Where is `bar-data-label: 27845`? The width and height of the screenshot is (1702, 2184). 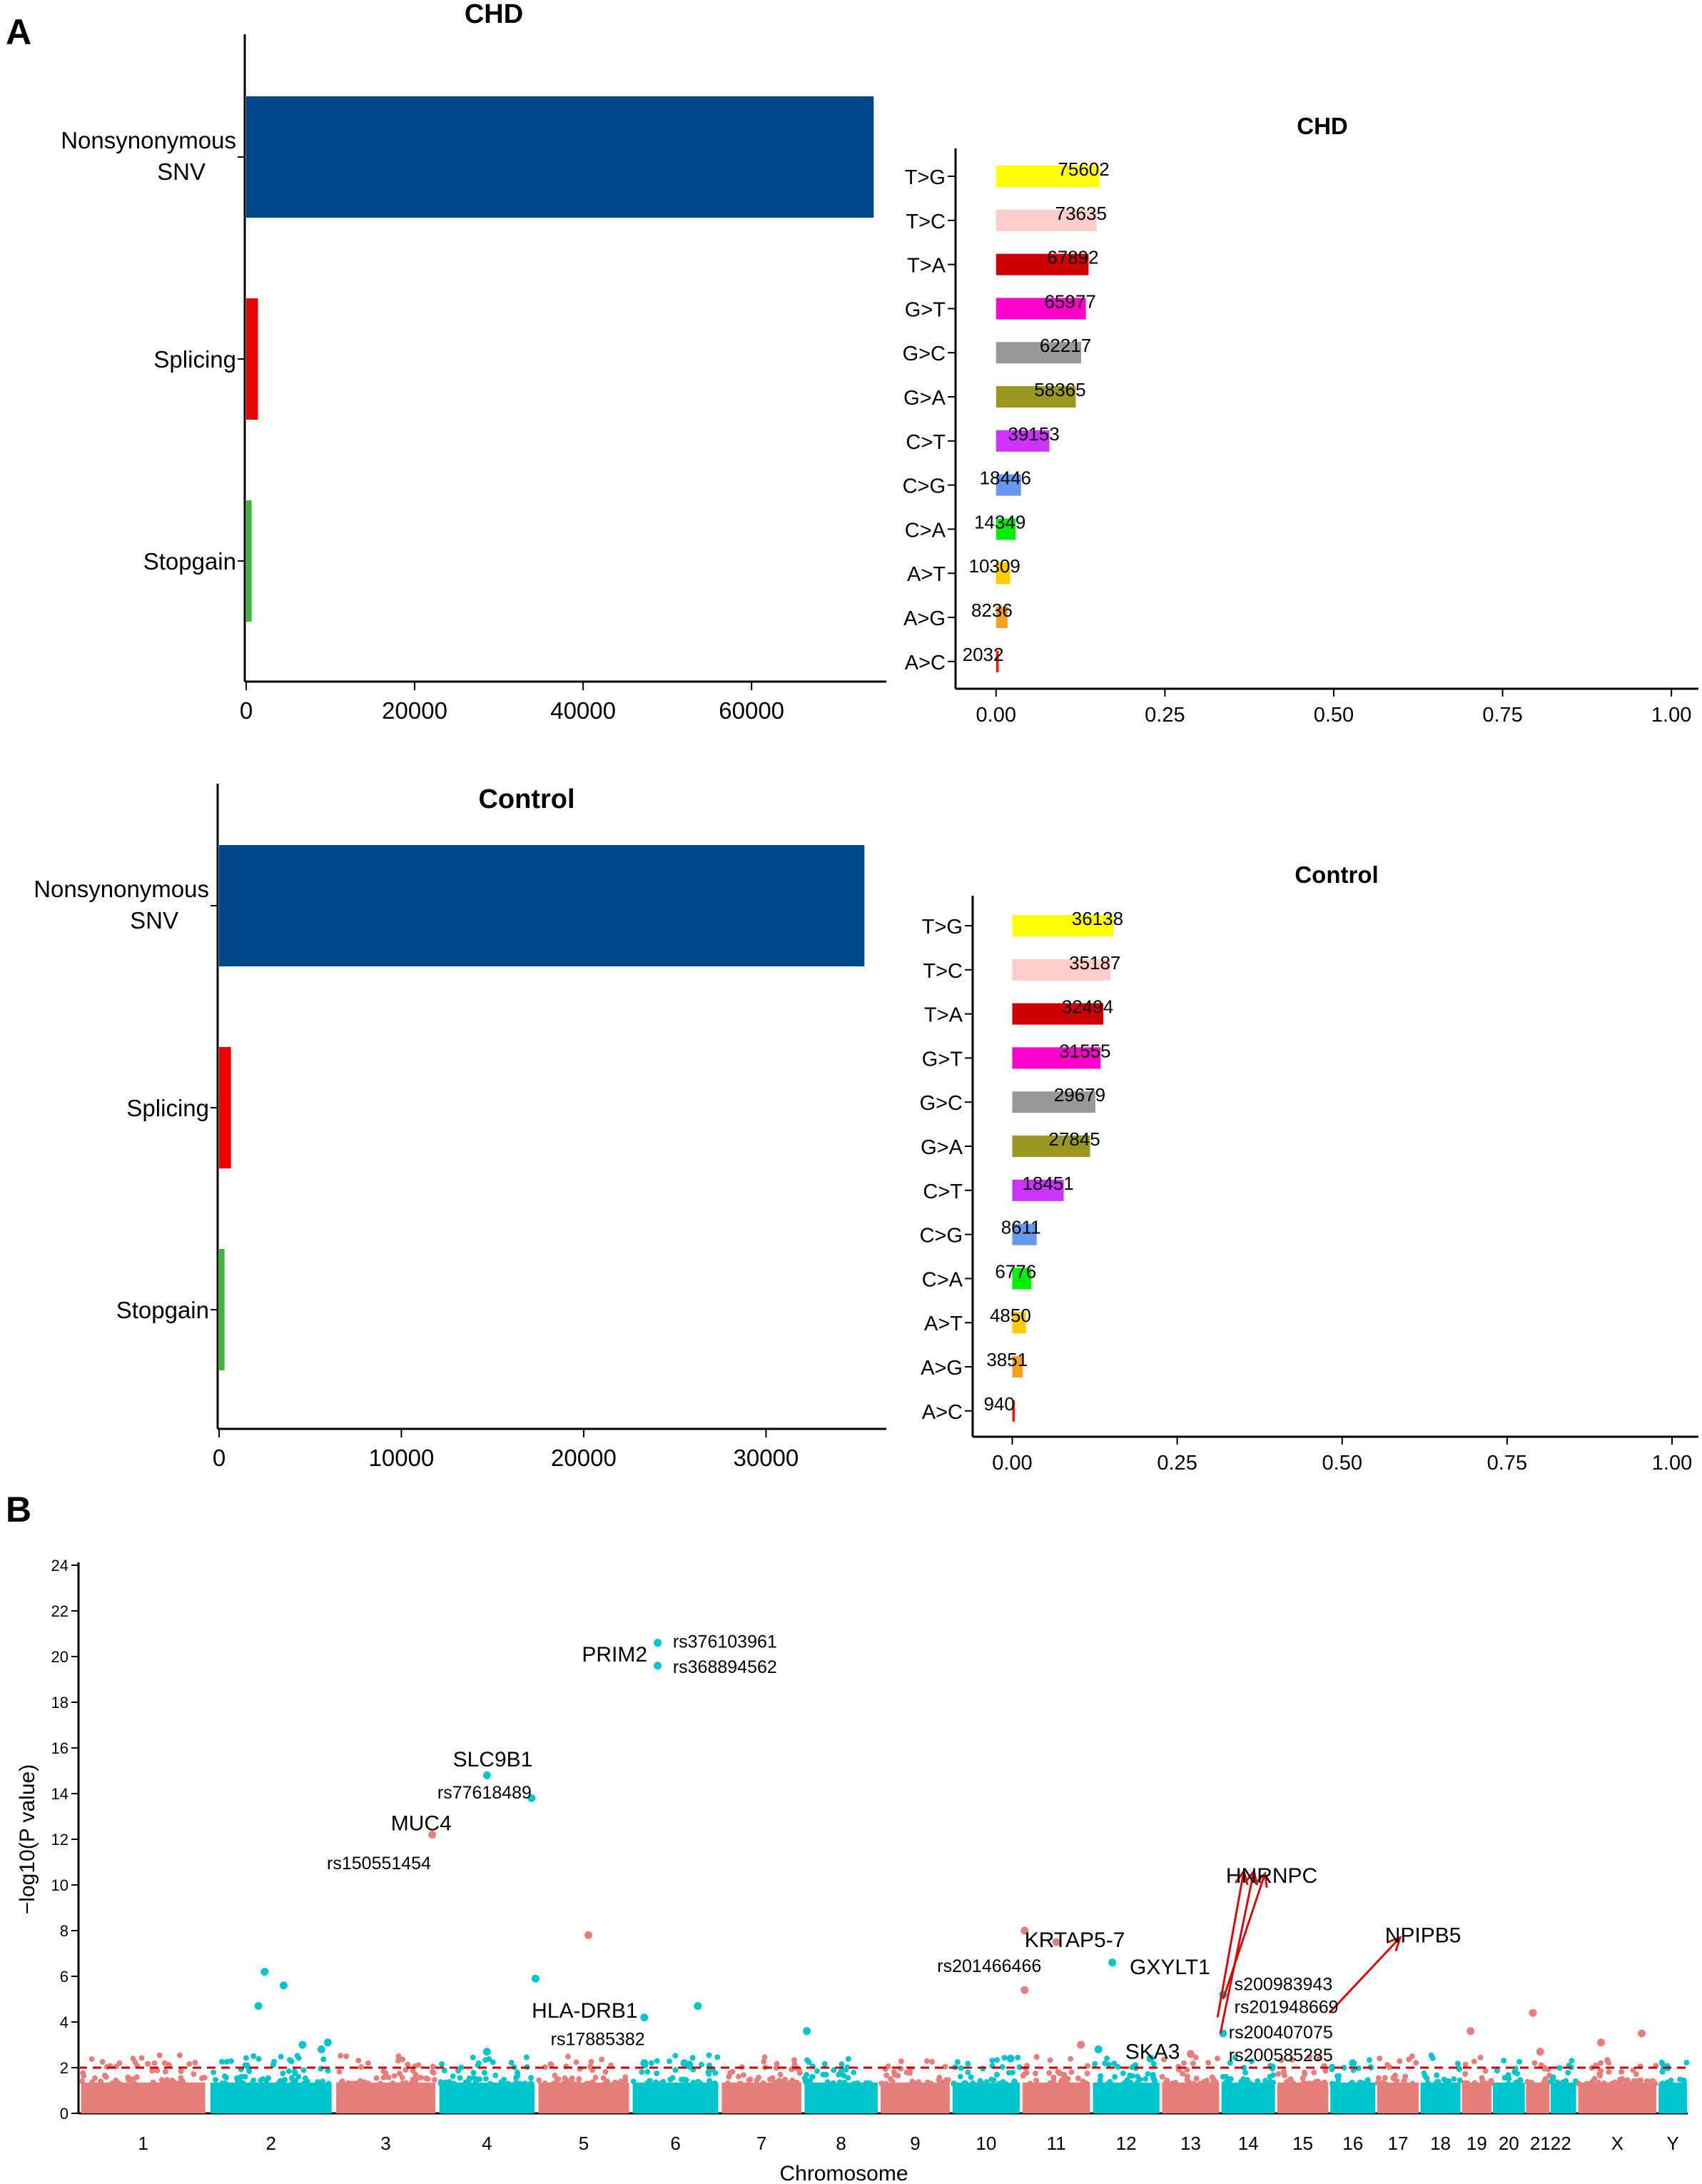
bar-data-label: 27845 is located at coordinates (1074, 1139).